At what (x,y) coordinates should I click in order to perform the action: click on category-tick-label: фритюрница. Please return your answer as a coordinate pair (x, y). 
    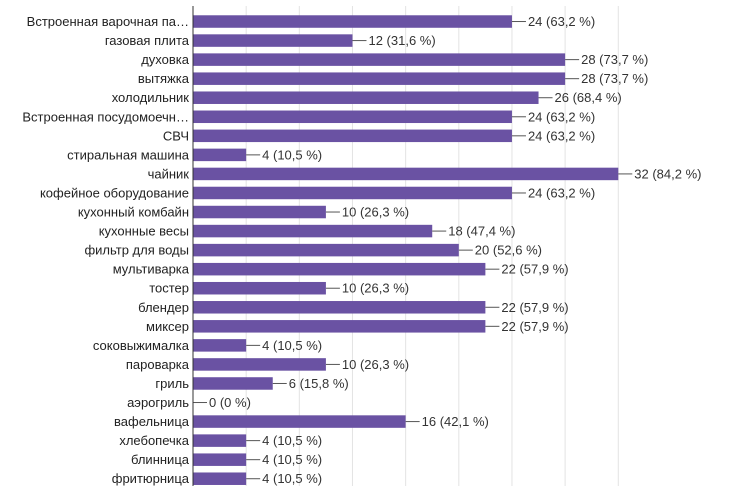
    Looking at the image, I should click on (151, 478).